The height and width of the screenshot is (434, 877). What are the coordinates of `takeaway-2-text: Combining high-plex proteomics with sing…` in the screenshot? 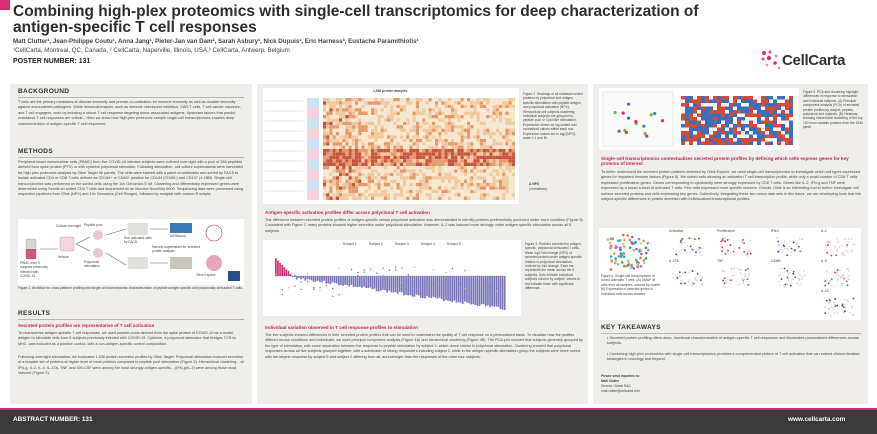 It's located at (733, 357).